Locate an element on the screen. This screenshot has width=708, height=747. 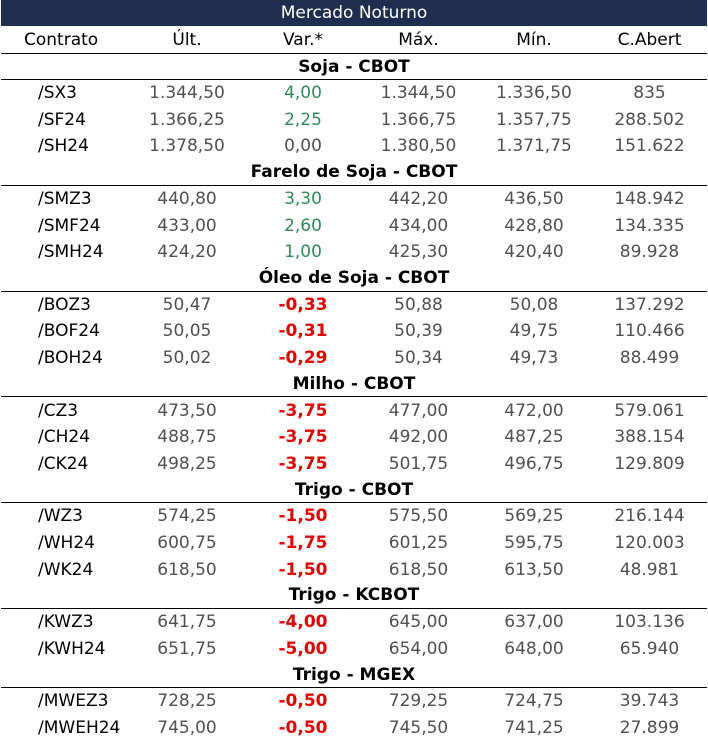
max-price-cell: 654,00 is located at coordinates (418, 648).